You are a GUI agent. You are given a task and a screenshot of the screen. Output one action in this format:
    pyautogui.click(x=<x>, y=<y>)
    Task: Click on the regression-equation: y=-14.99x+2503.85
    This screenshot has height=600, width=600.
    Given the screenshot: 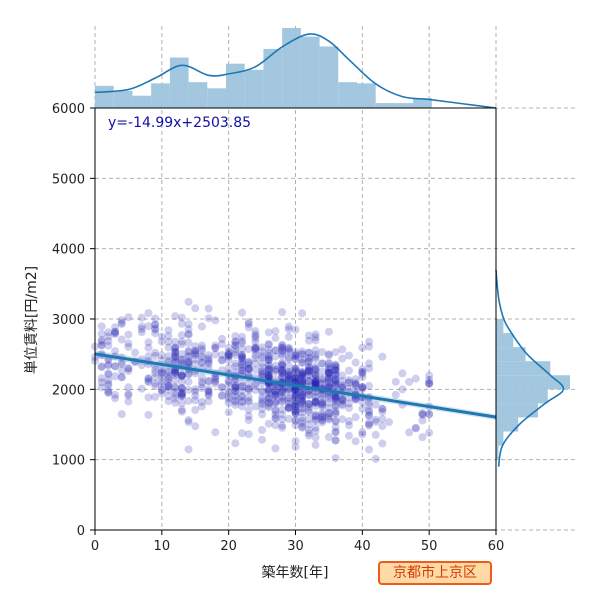 What is the action you would take?
    pyautogui.click(x=179, y=123)
    